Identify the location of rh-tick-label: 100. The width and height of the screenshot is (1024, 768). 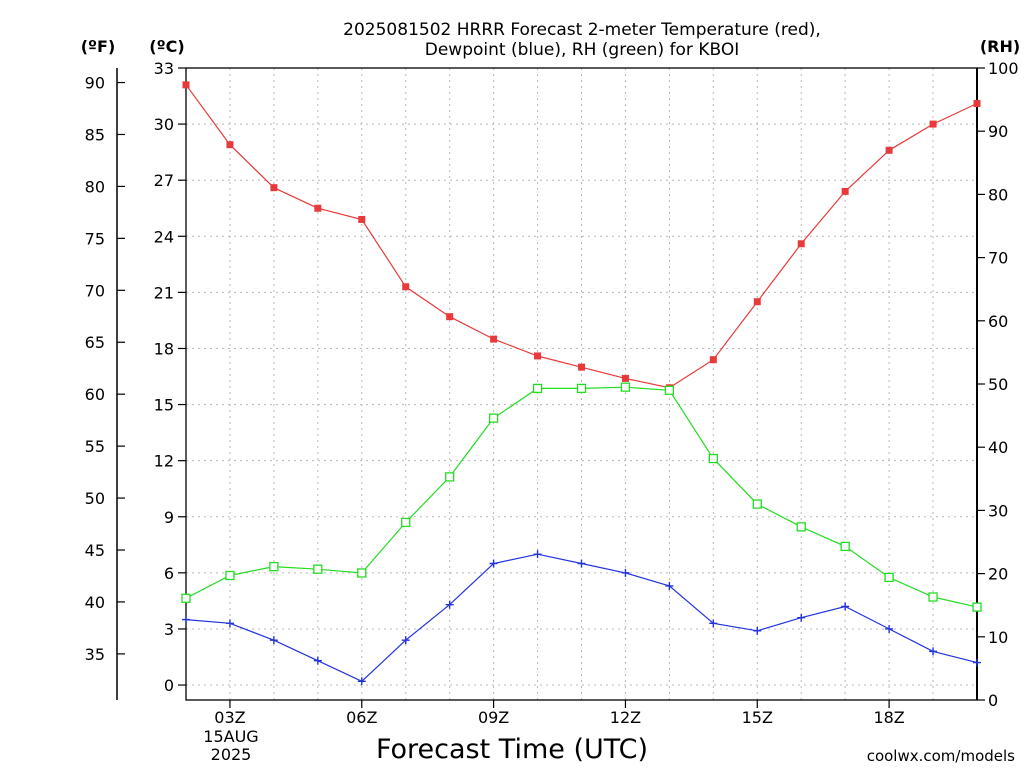
(1003, 68).